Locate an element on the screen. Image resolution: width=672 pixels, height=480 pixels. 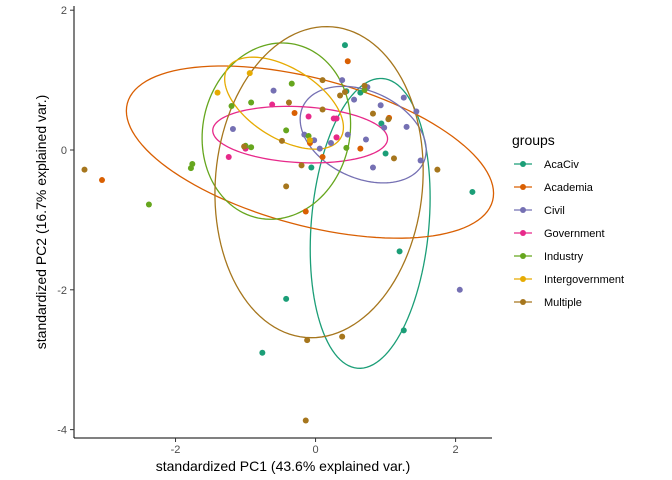
legend-key-point-government is located at coordinates (523, 233).